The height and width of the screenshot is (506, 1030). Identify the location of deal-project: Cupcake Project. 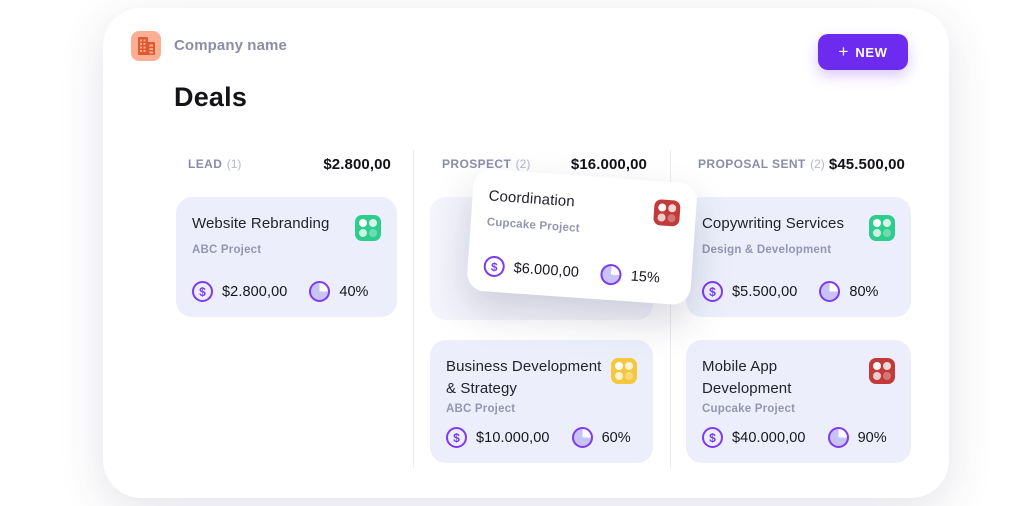
(749, 409).